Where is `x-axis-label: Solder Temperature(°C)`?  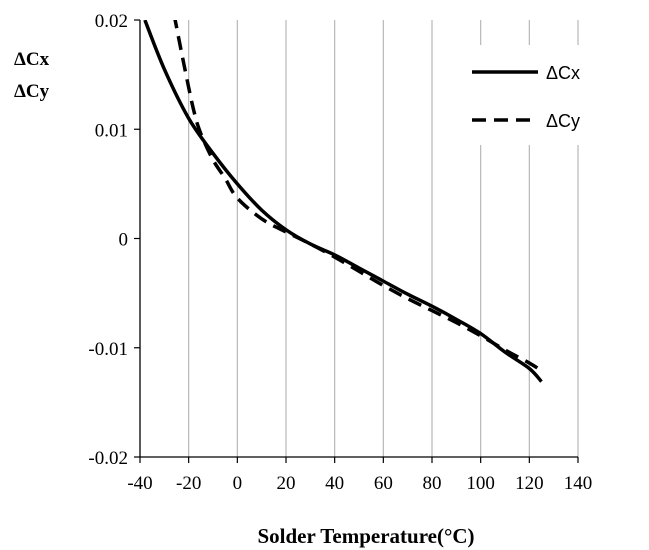
x-axis-label: Solder Temperature(°C) is located at coordinates (365, 536).